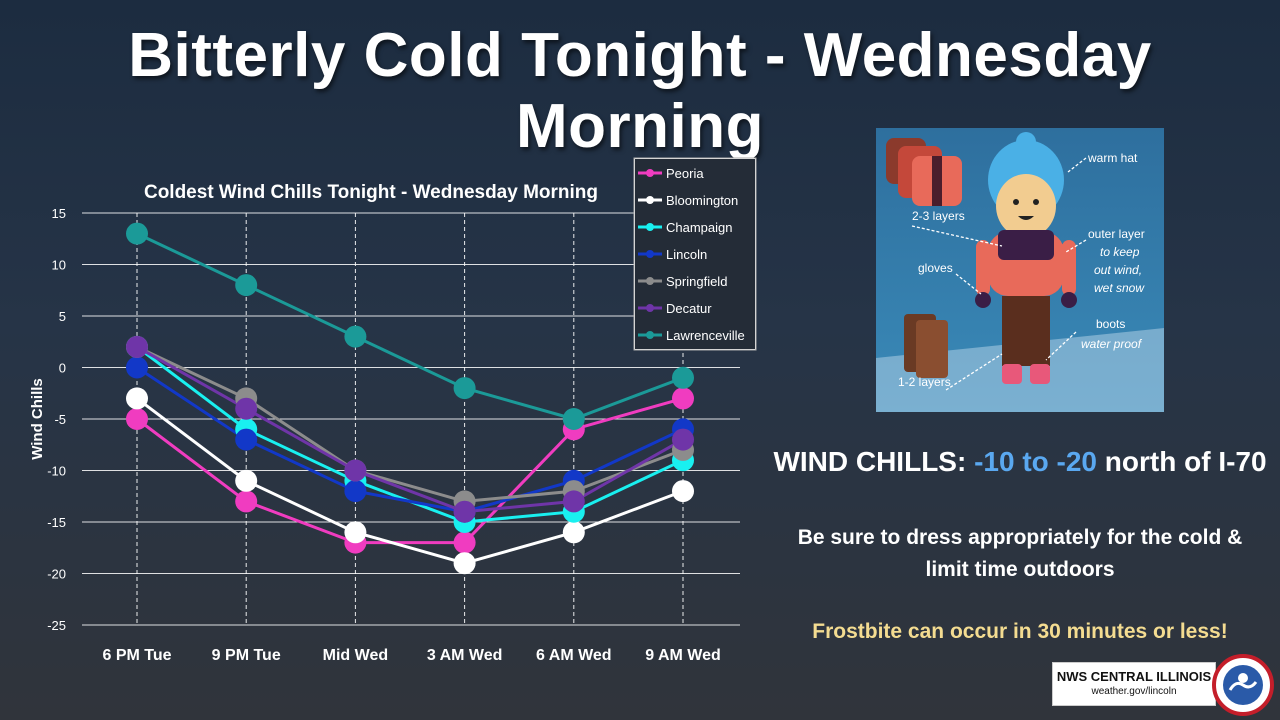  I want to click on legend-marker-champaign, so click(650, 227).